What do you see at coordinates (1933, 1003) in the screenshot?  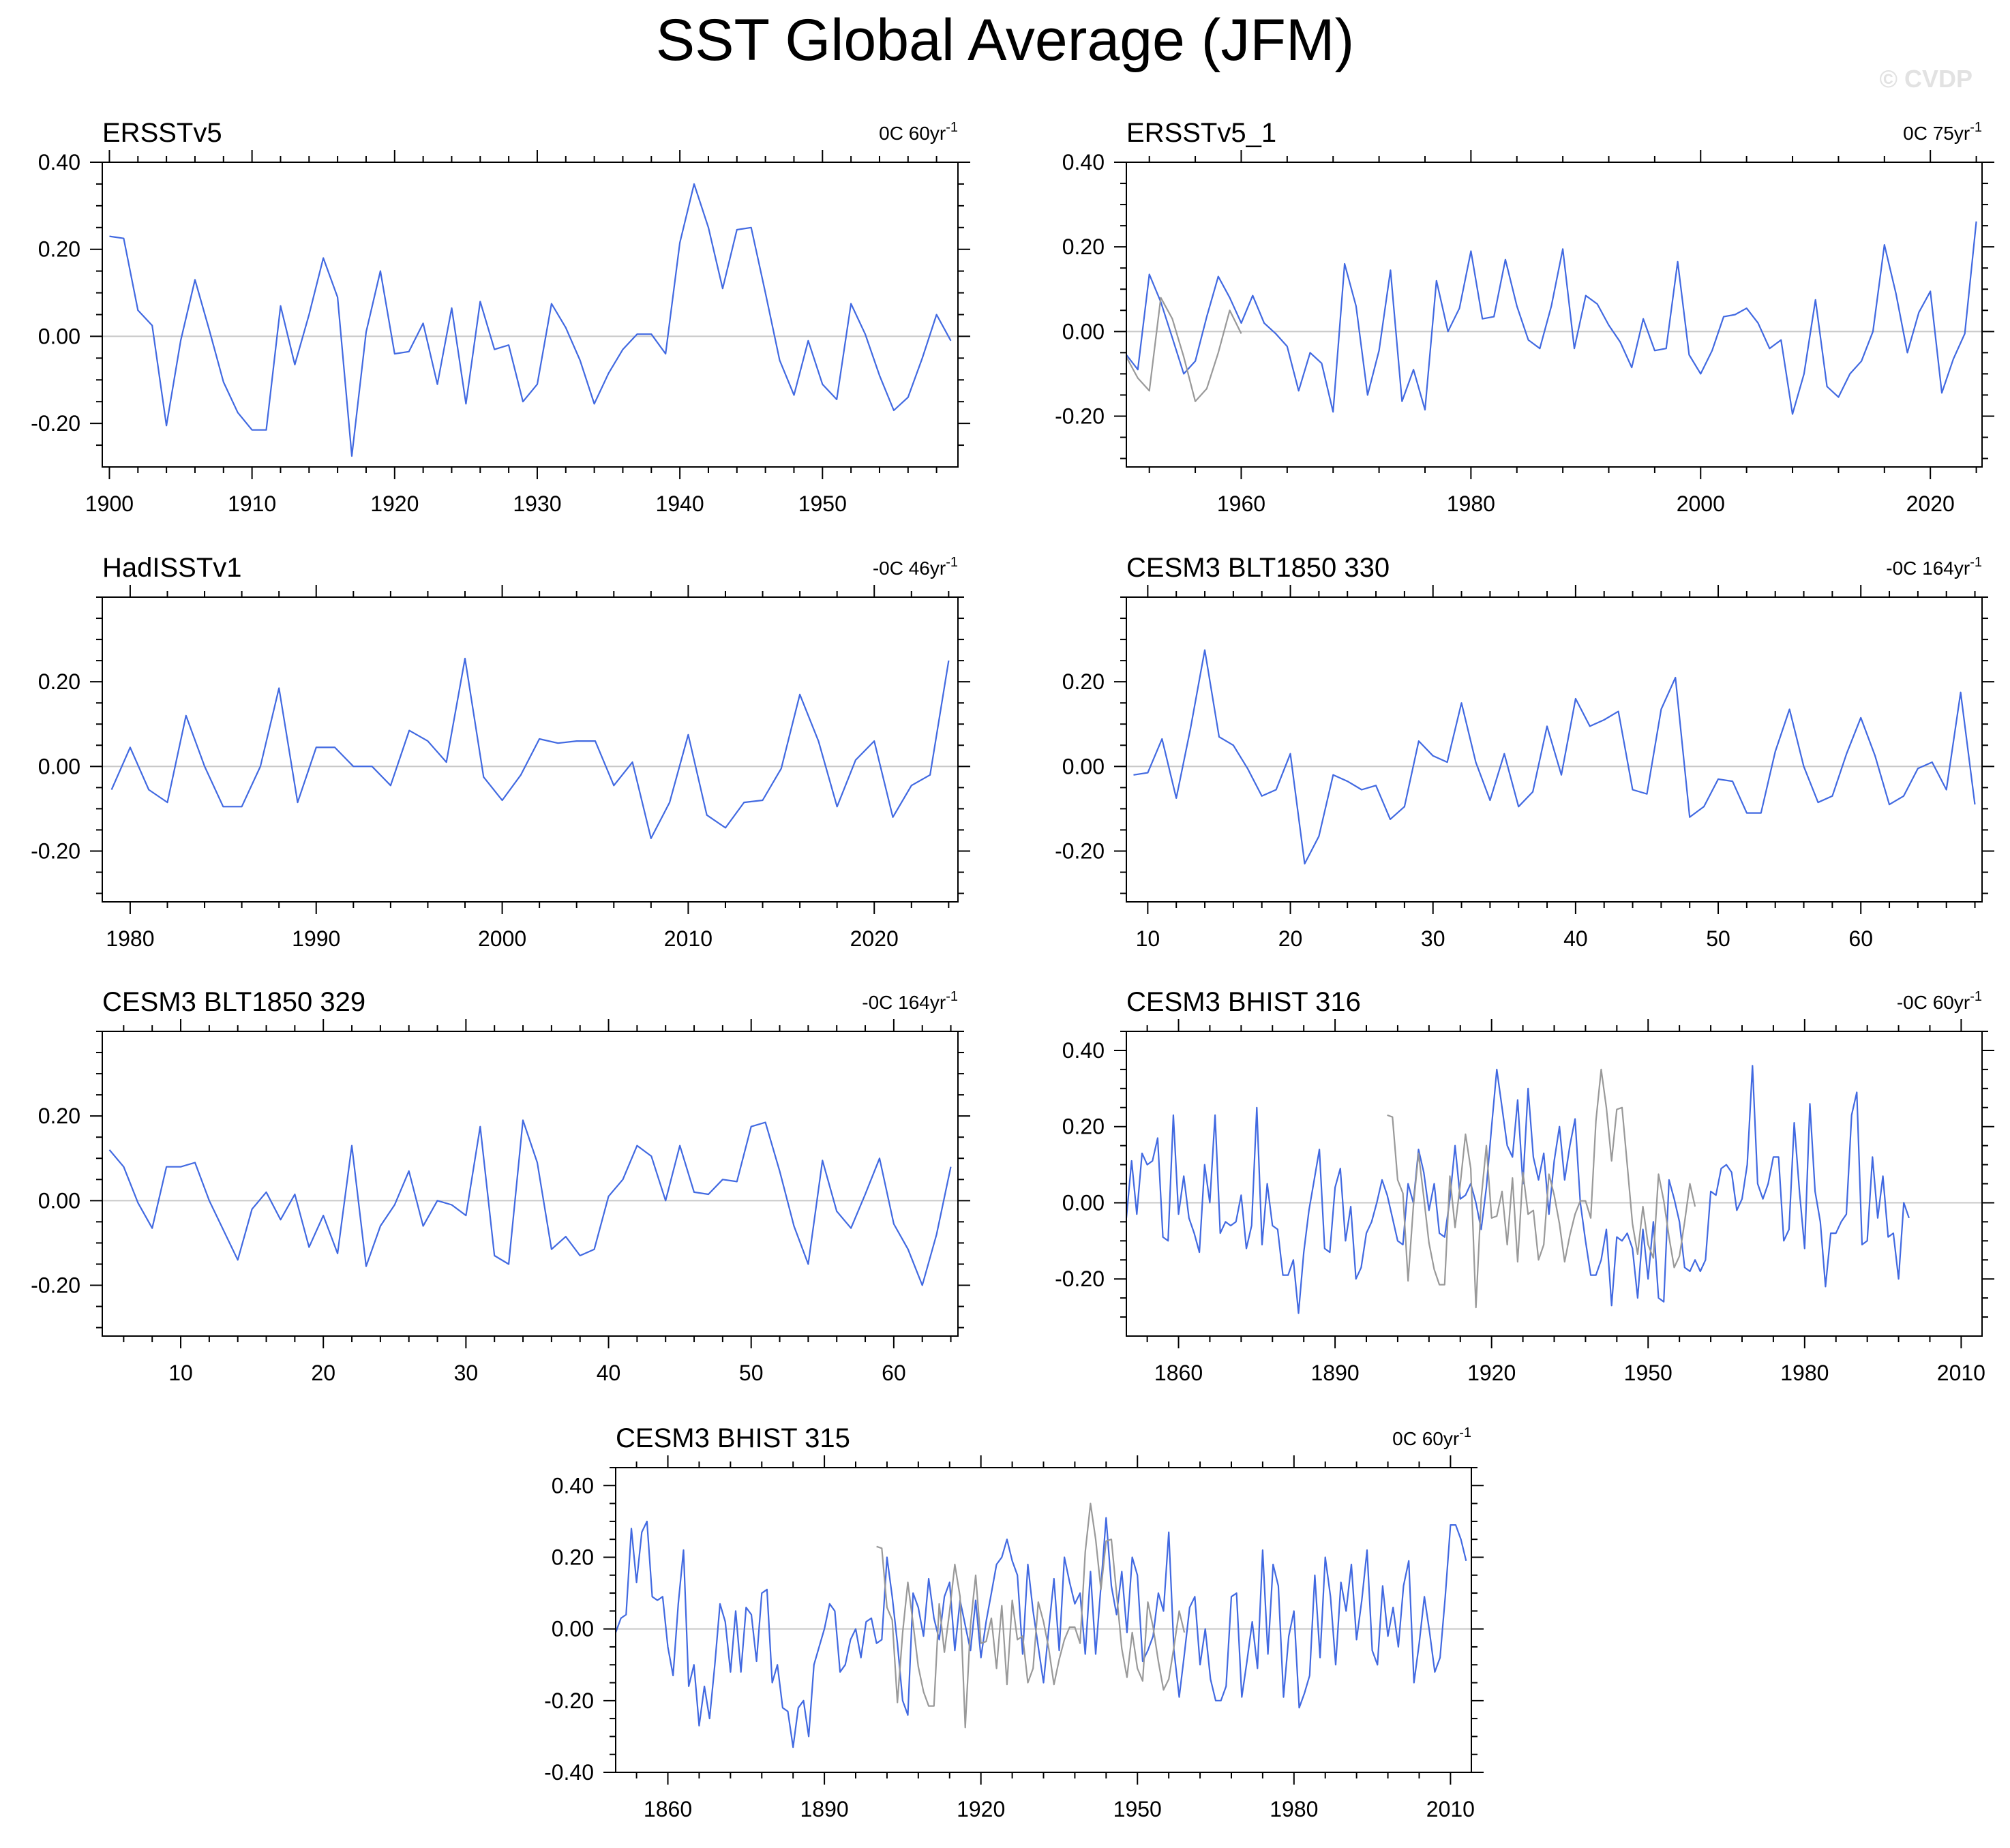 I see `trend-value: -0C 60yr` at bounding box center [1933, 1003].